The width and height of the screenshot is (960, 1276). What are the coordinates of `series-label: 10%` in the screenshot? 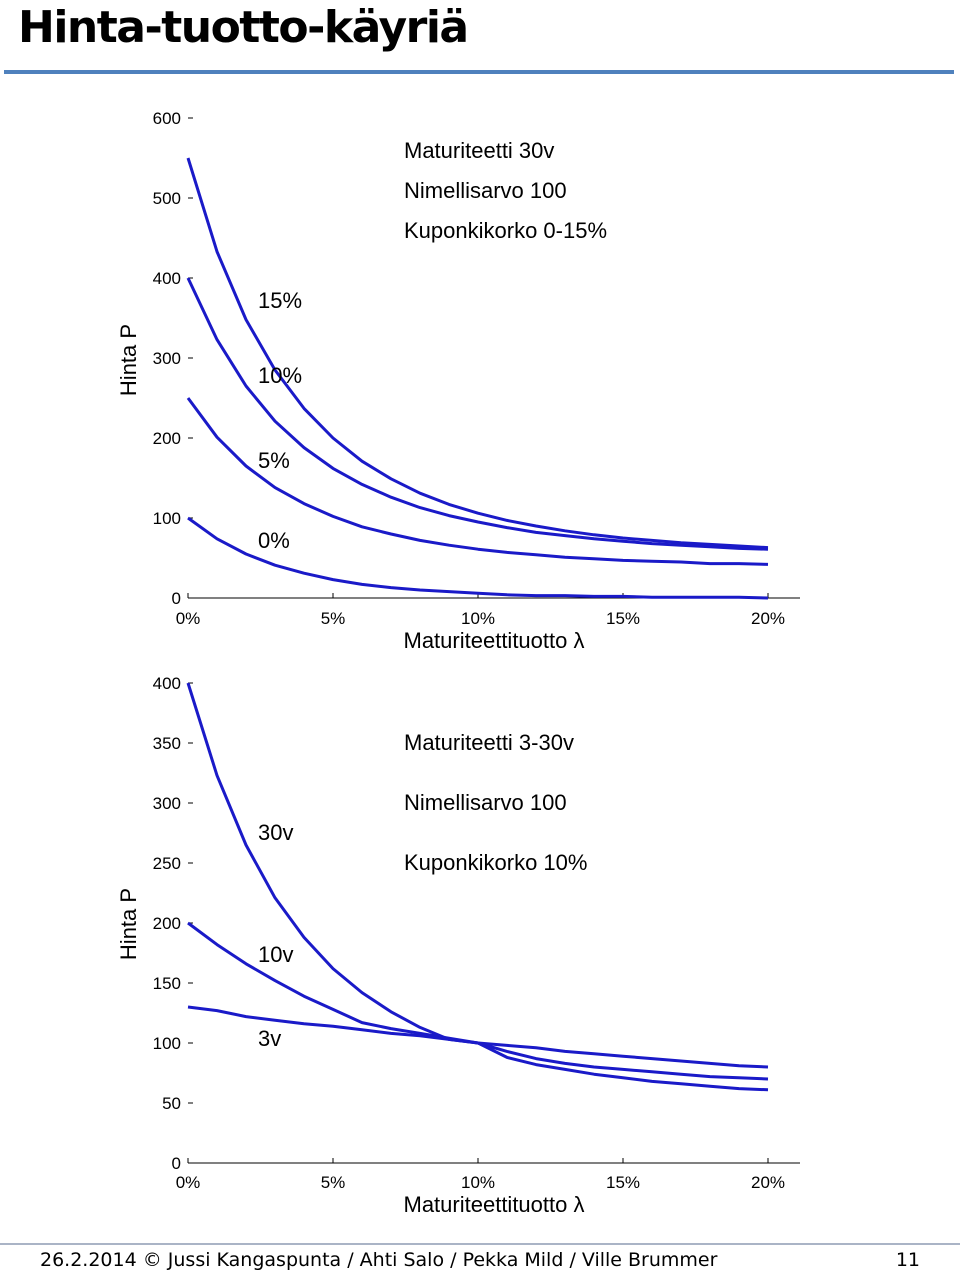 It's located at (280, 375).